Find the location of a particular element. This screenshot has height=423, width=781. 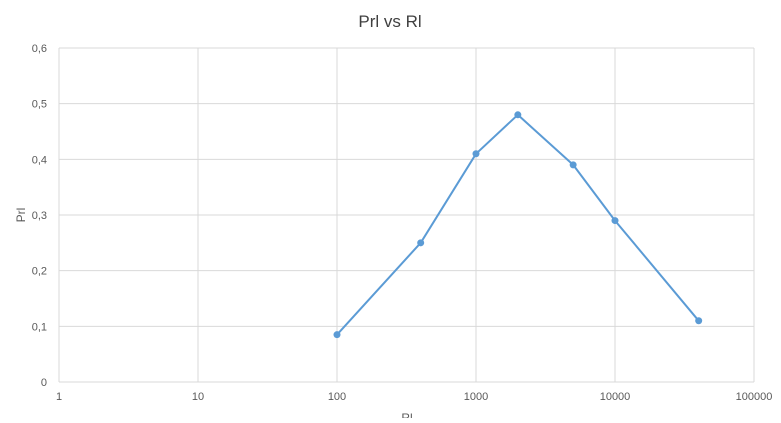

y-axis-title: Prl is located at coordinates (21, 215).